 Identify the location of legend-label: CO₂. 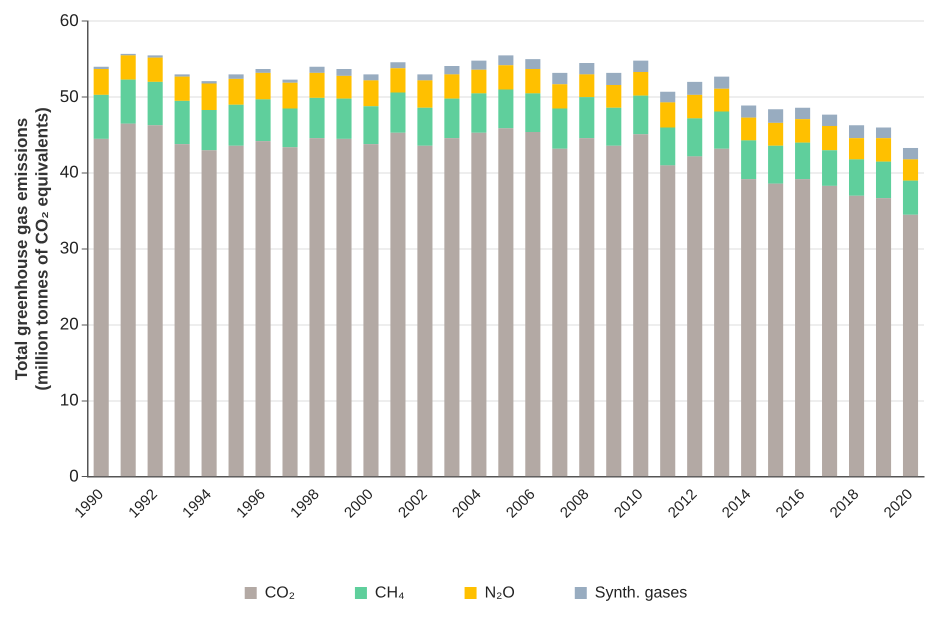
(279, 593).